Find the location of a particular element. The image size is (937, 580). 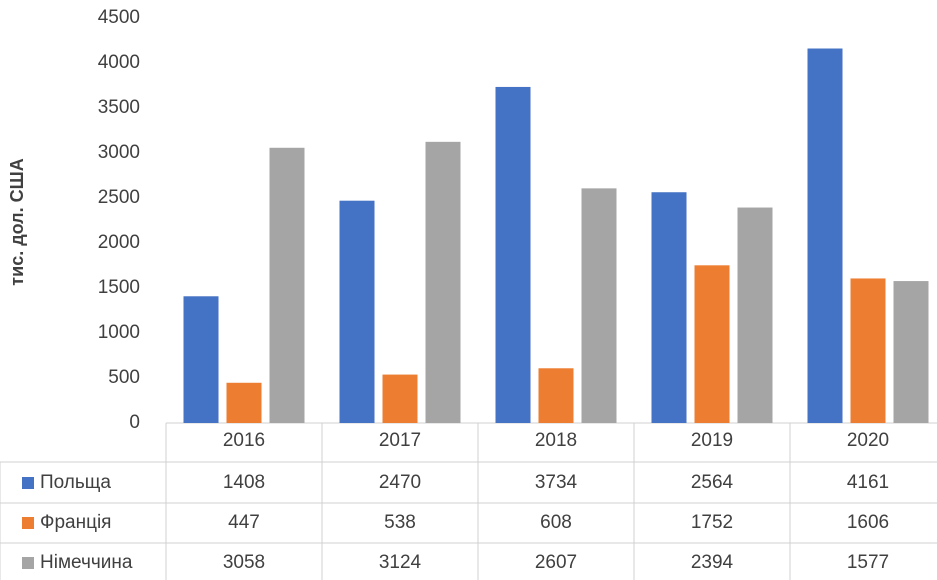

y-tick-label: 3000 is located at coordinates (119, 152).